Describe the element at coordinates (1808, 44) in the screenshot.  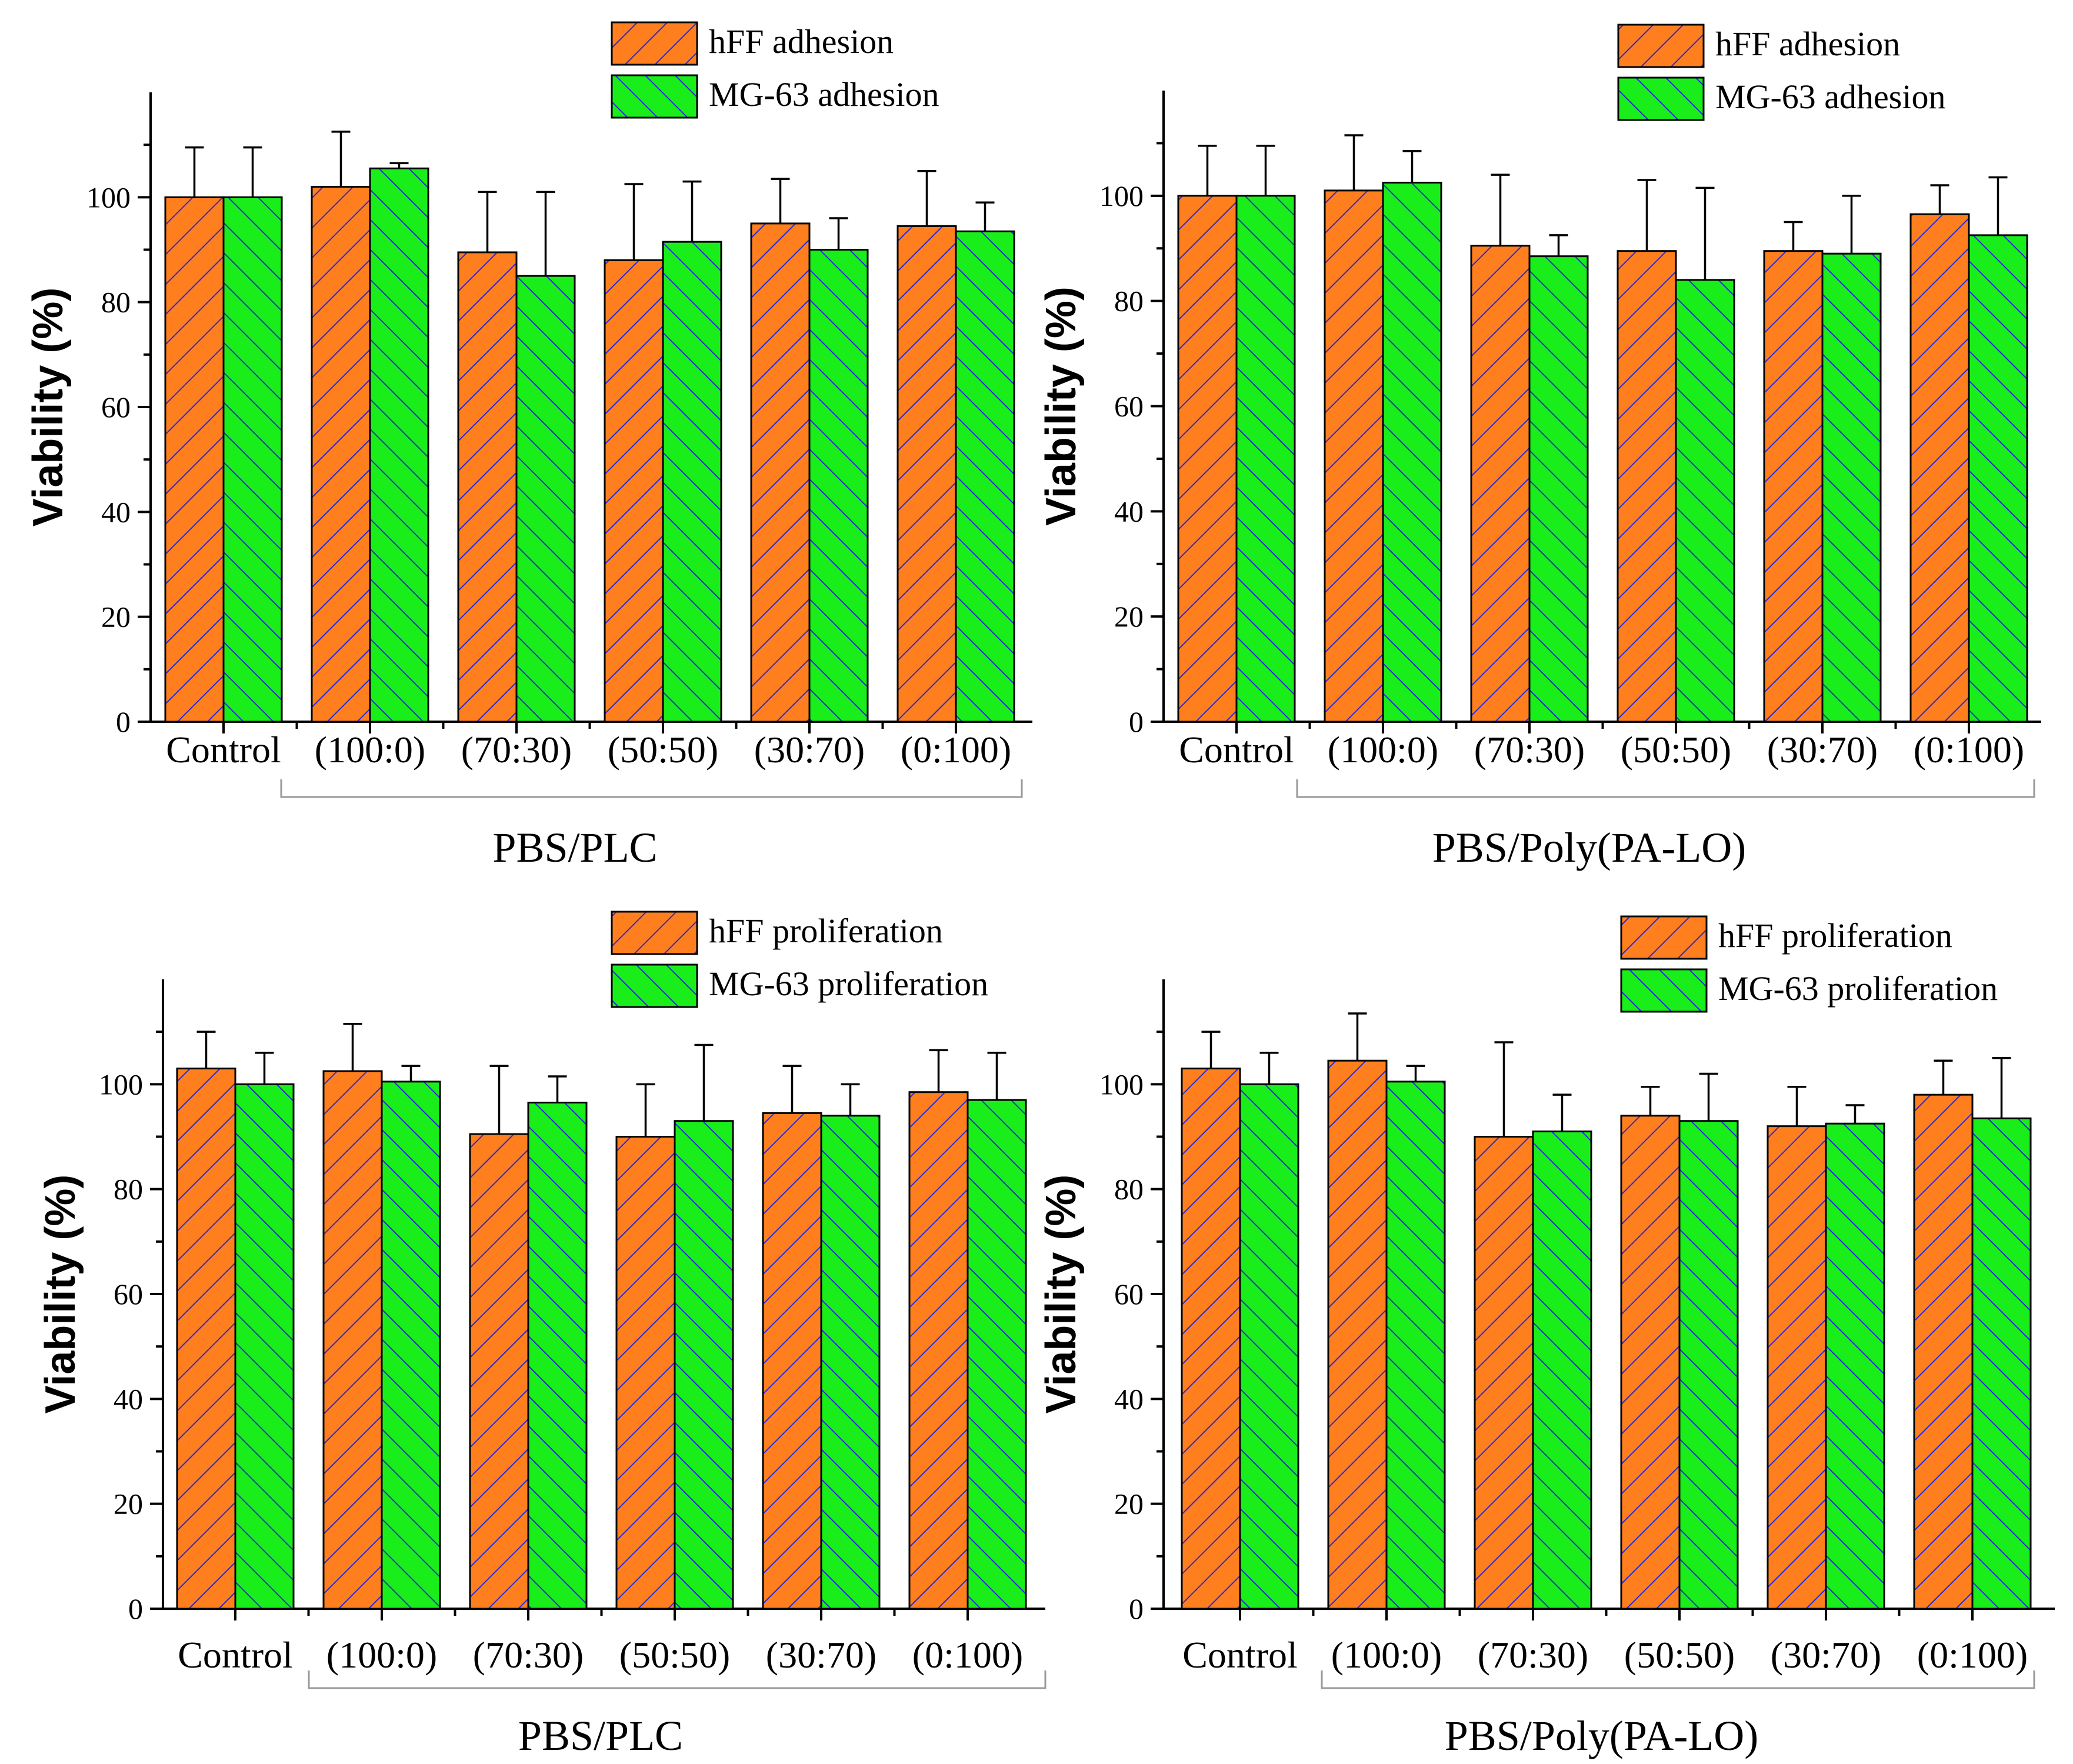
I see `legend-label-hff: hFF adhesion` at that location.